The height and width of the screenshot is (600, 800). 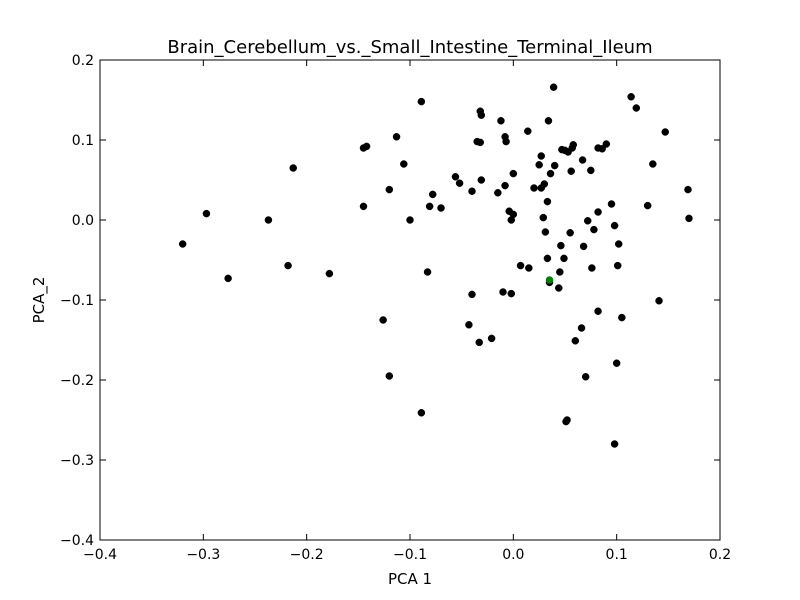 I want to click on x-tick-label: −0.4, so click(x=100, y=555).